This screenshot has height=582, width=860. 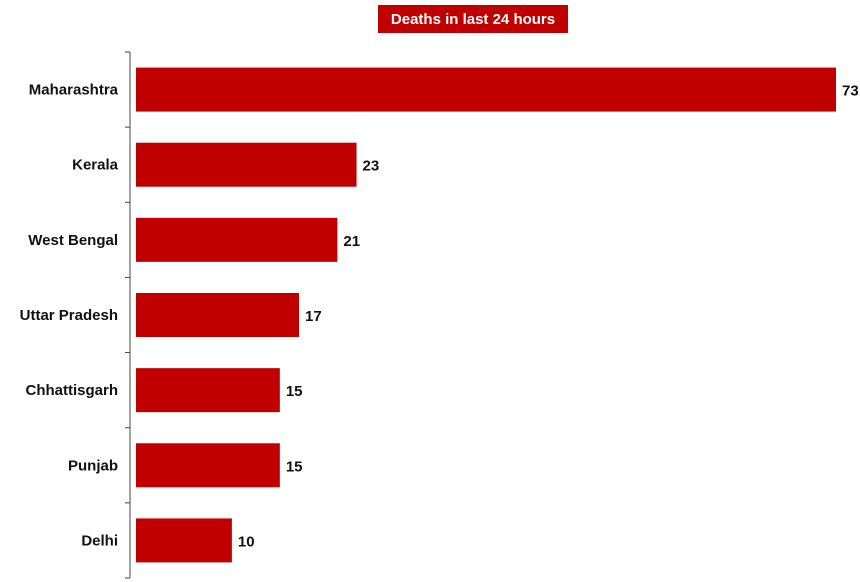 I want to click on category-label: Chhattisgarh, so click(x=71, y=390).